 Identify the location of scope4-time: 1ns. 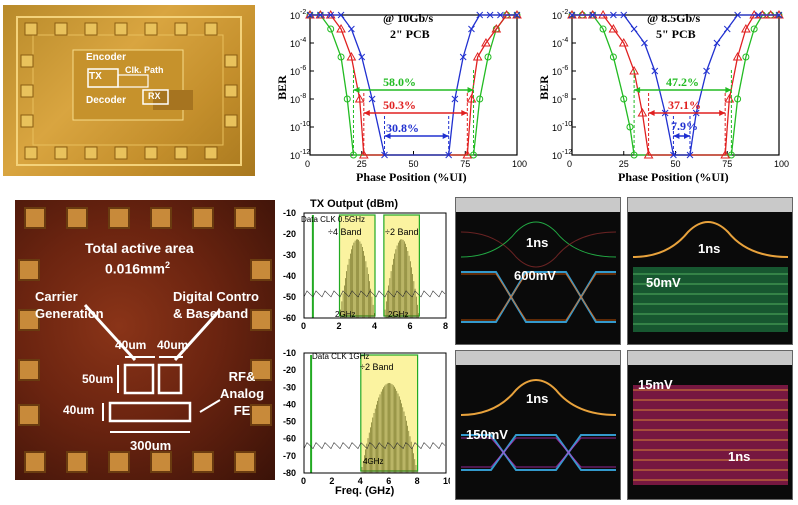
(739, 456).